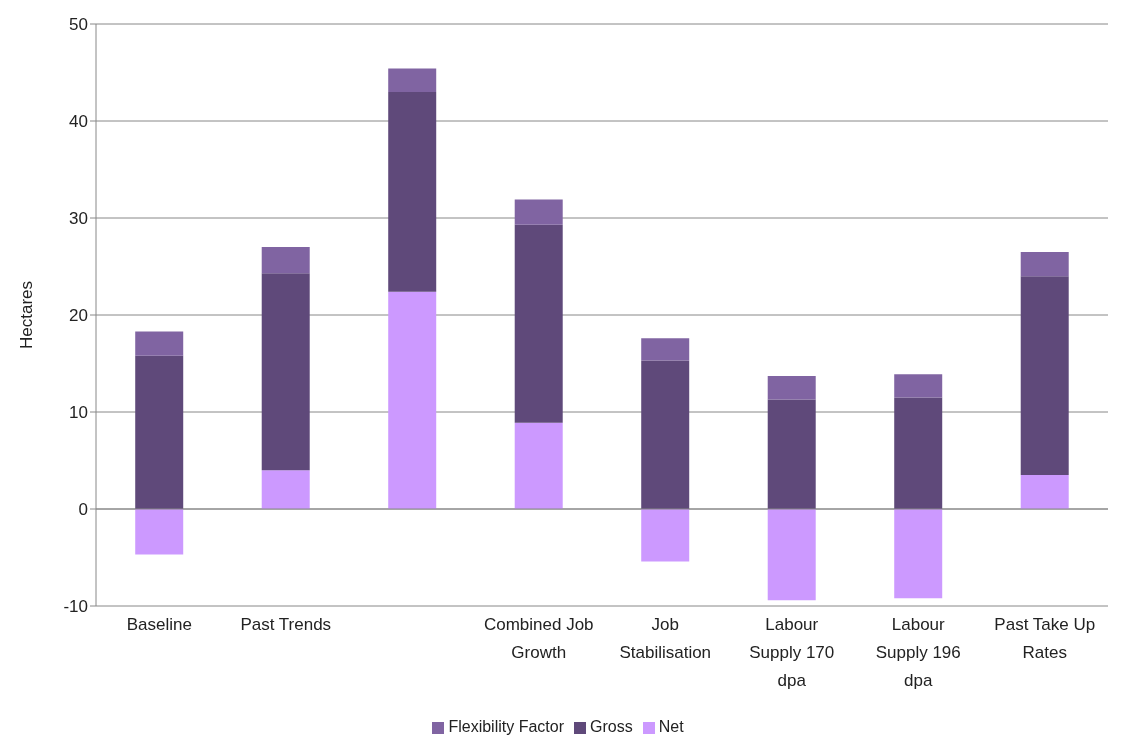 The width and height of the screenshot is (1124, 744). What do you see at coordinates (1045, 638) in the screenshot?
I see `x-tick-label: Past Take Up Rates` at bounding box center [1045, 638].